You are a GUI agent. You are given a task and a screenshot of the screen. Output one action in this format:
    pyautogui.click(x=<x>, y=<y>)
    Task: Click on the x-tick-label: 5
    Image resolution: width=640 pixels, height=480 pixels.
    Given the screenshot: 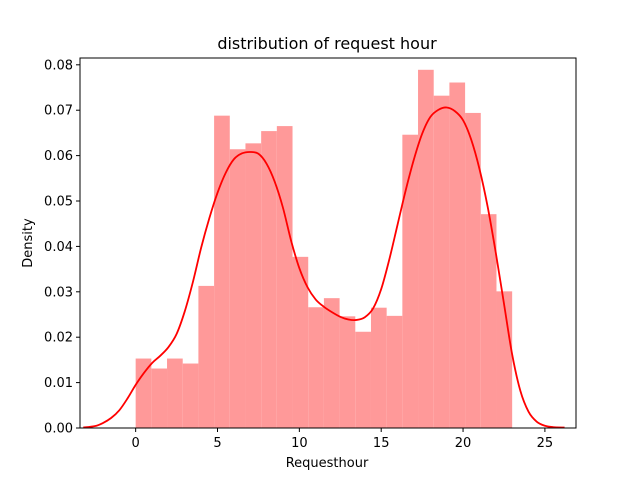 What is the action you would take?
    pyautogui.click(x=217, y=443)
    